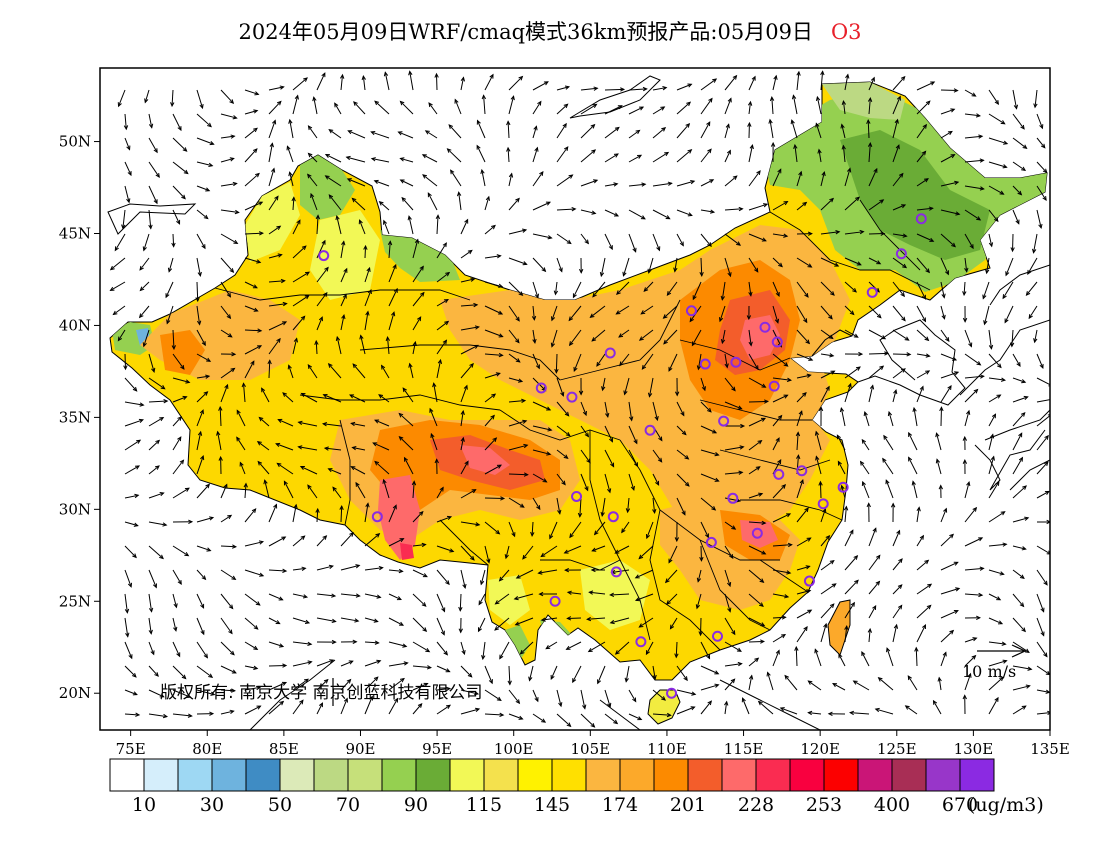 The height and width of the screenshot is (850, 1100). I want to click on colorbar-swatch, so click(263, 775).